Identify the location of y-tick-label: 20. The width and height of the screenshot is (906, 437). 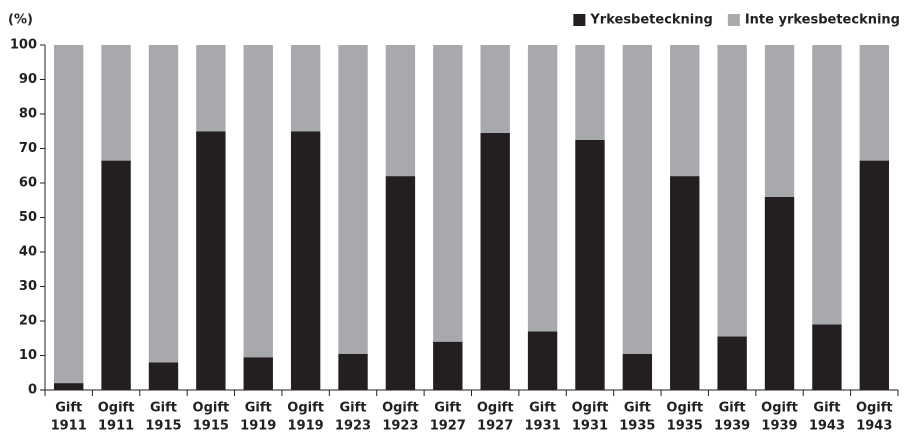
(28, 321).